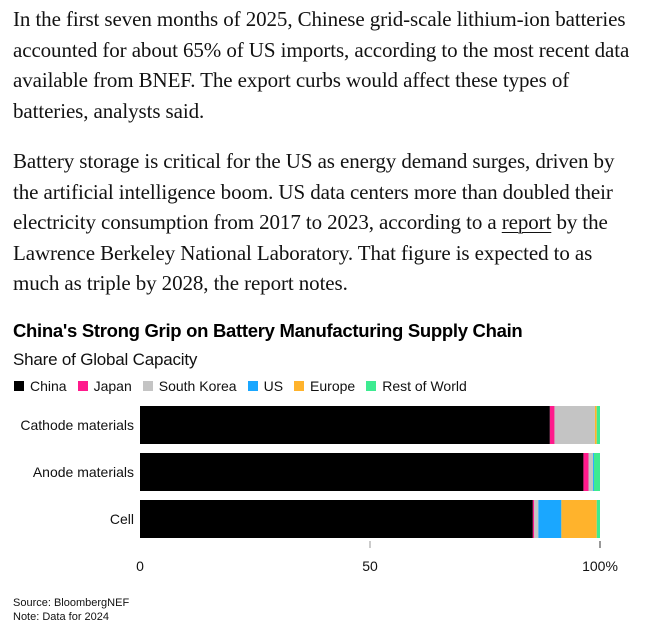  I want to click on category-label-anode-materials: Anode materials, so click(83, 472).